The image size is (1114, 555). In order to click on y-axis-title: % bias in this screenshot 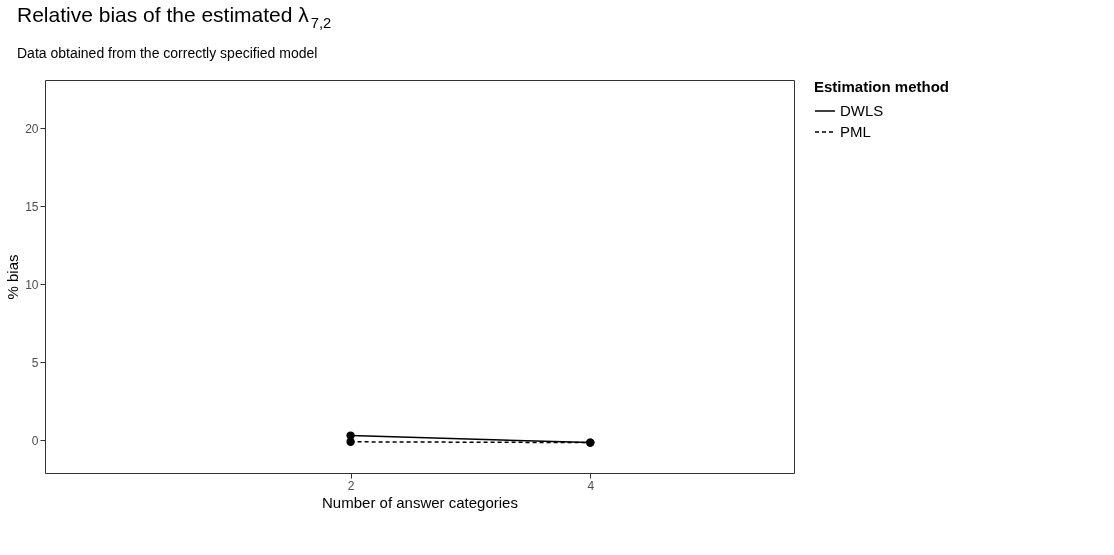, I will do `click(13, 277)`.